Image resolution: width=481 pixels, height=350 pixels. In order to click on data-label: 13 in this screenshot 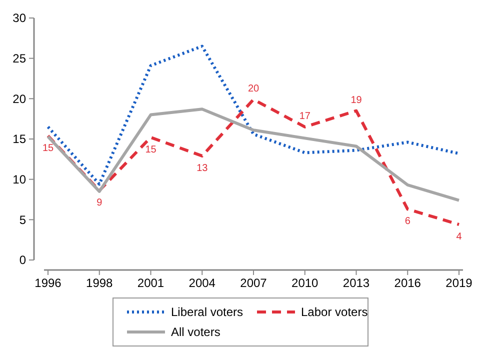, I will do `click(202, 168)`.